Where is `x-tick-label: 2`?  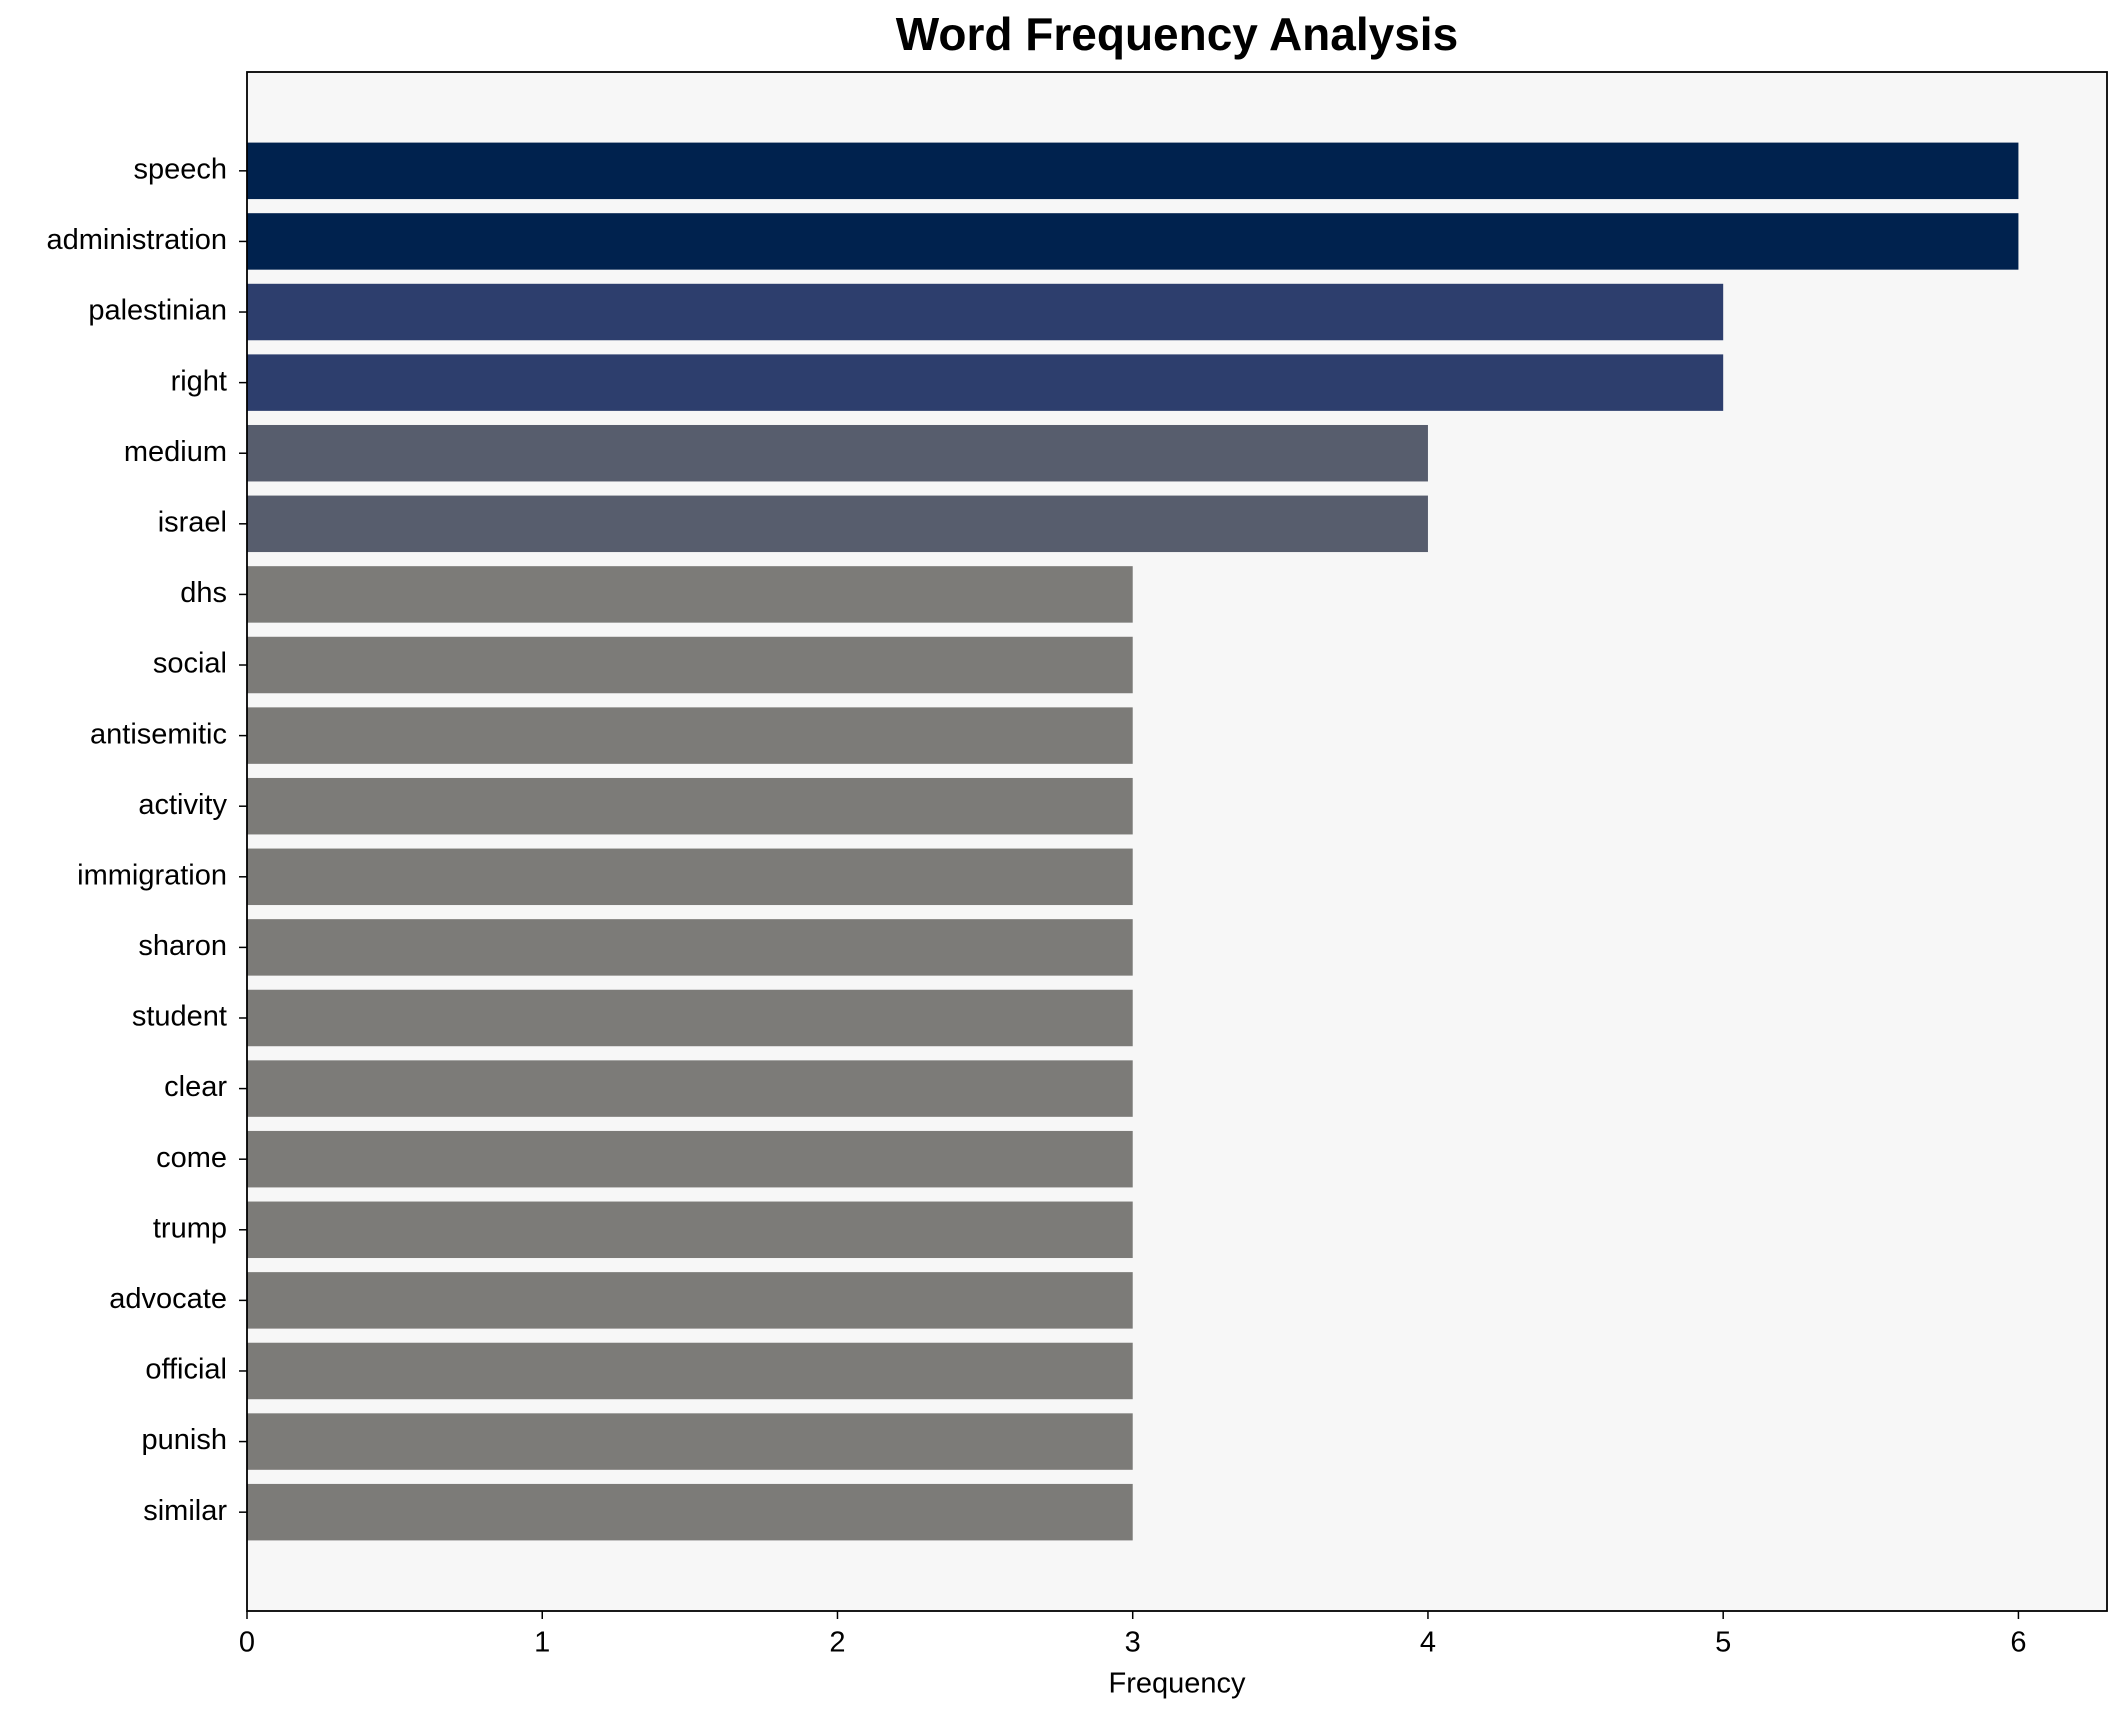 x-tick-label: 2 is located at coordinates (837, 1643).